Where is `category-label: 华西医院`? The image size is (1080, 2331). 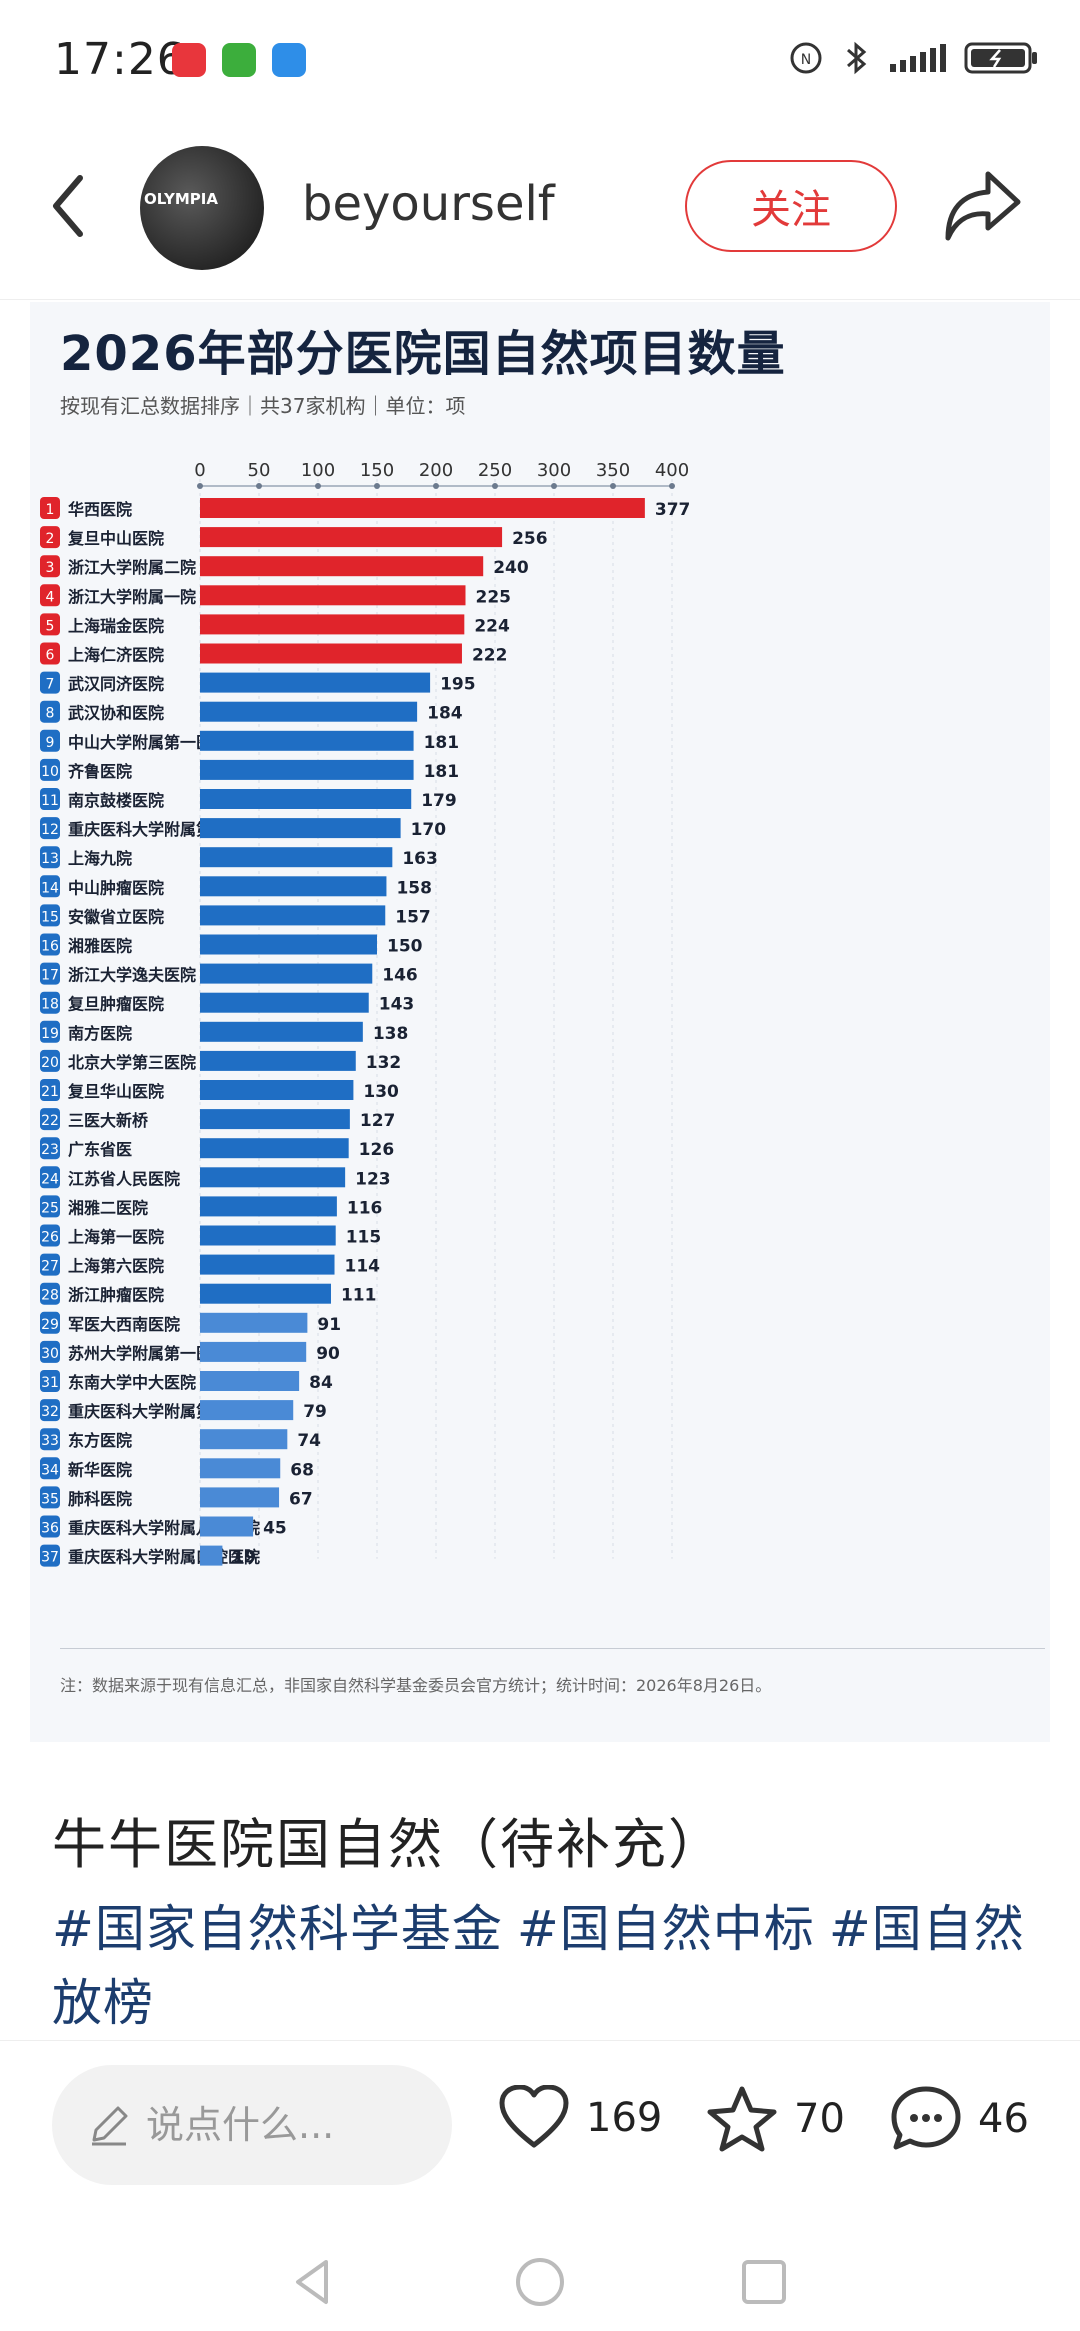
category-label: 华西医院 is located at coordinates (100, 509).